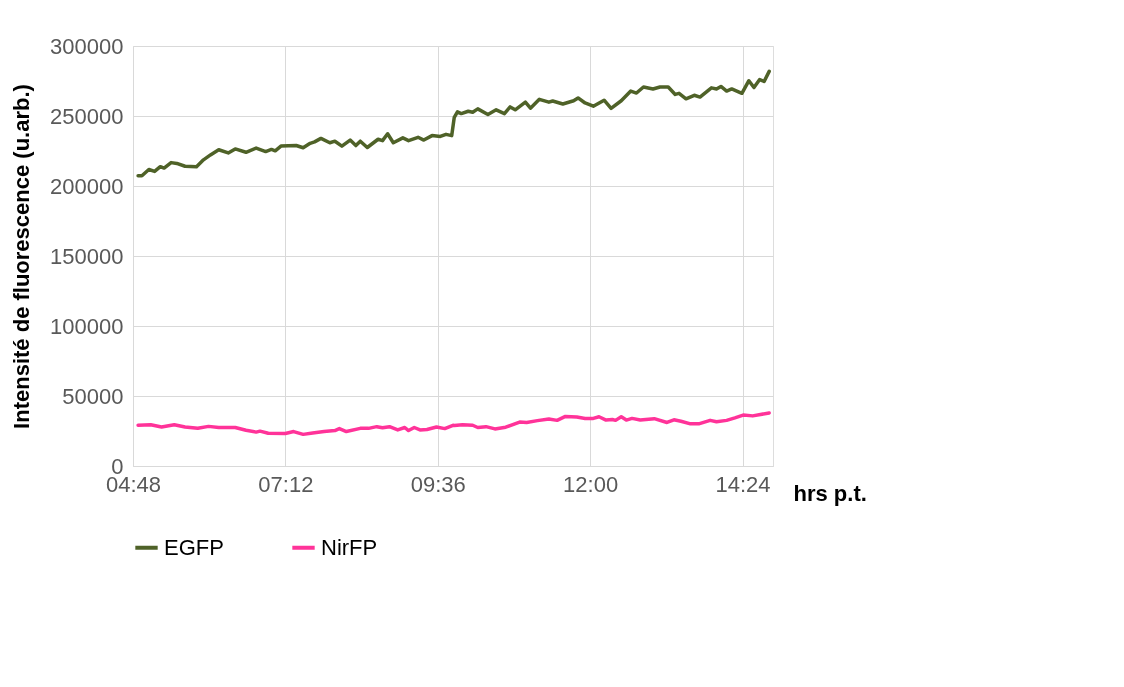 This screenshot has height=687, width=1124. I want to click on x-tick-label: 07:12, so click(286, 484).